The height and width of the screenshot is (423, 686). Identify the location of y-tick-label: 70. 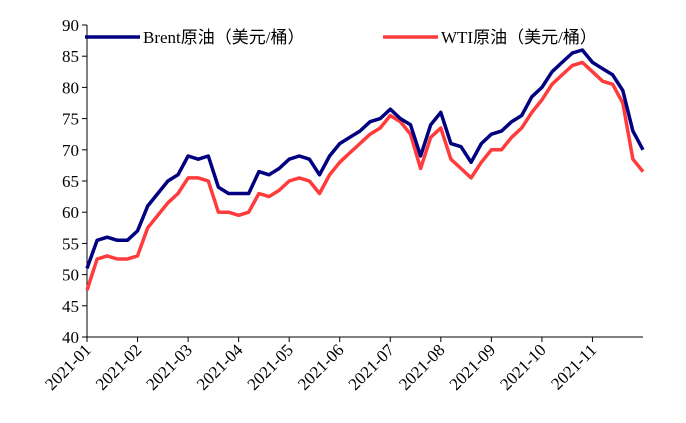
(70, 150).